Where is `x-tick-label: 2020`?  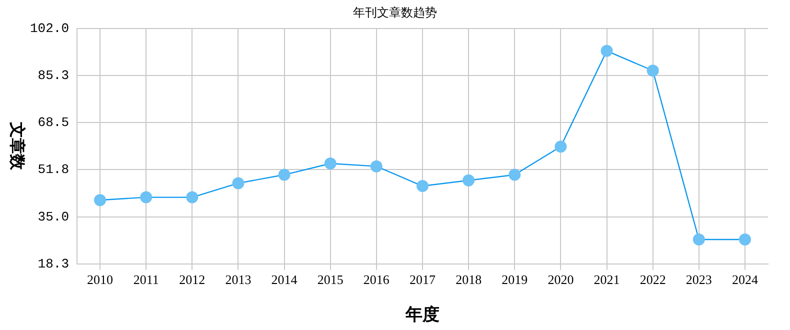
x-tick-label: 2020 is located at coordinates (561, 280).